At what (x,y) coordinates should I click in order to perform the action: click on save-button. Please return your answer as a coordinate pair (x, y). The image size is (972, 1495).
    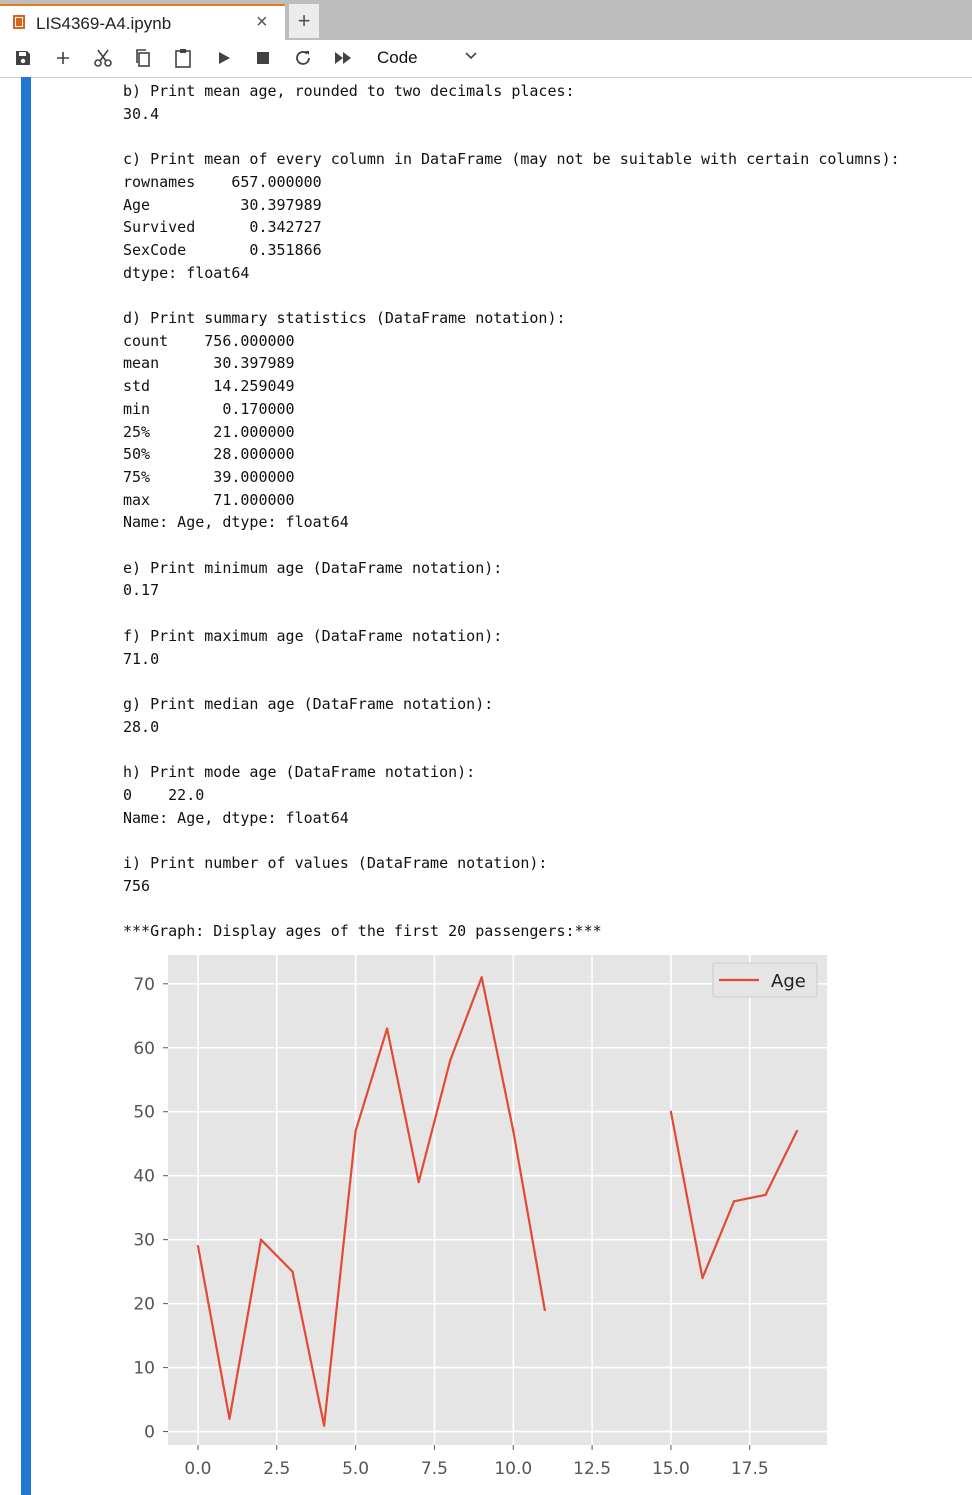
    Looking at the image, I should click on (23, 58).